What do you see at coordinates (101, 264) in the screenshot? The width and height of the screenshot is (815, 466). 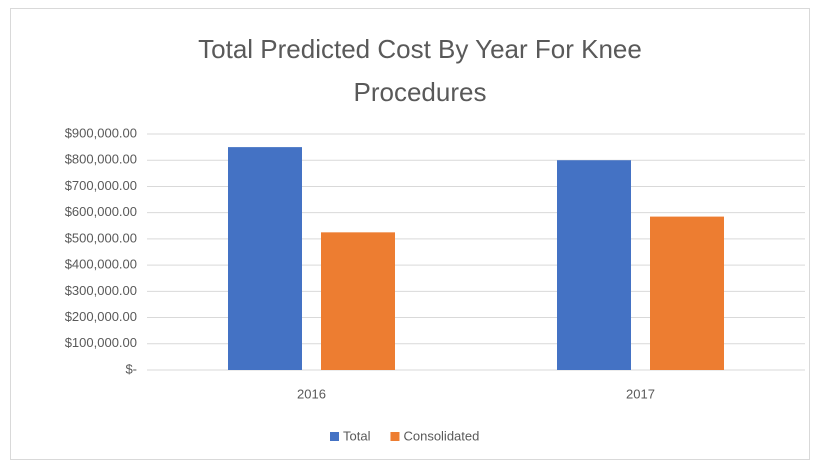 I see `y-tick-label: $400,000.00` at bounding box center [101, 264].